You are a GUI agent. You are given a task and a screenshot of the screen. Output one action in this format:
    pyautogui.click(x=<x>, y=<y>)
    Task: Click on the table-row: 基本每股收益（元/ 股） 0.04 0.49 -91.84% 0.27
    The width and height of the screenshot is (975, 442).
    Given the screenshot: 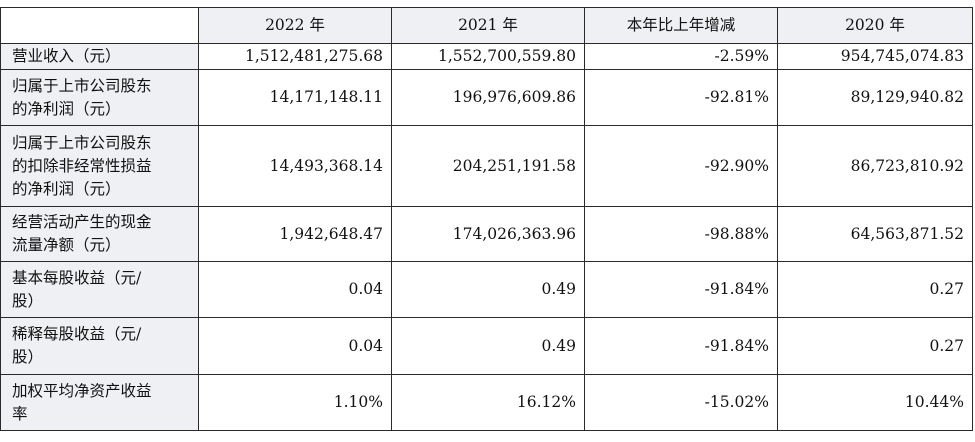 What is the action you would take?
    pyautogui.click(x=486, y=289)
    